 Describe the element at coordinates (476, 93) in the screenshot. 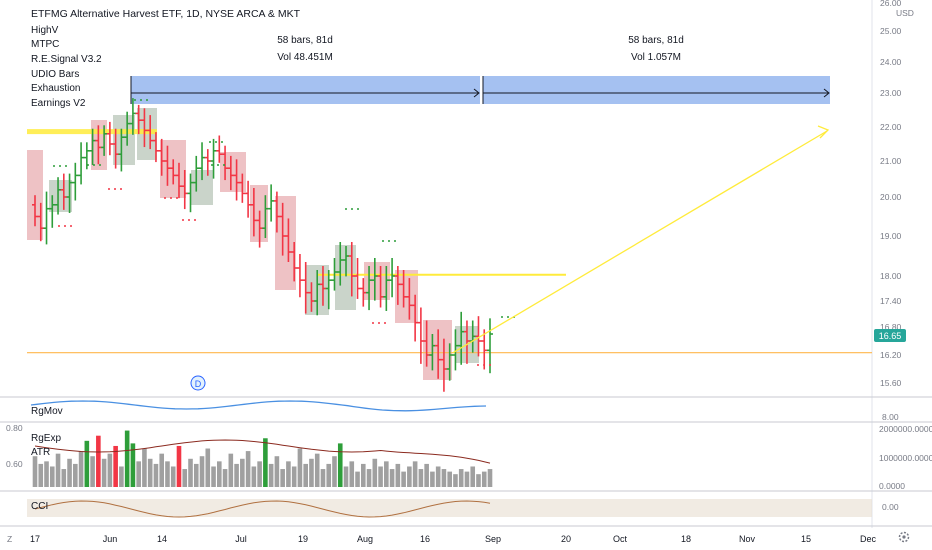

I see `range-arrow-head` at that location.